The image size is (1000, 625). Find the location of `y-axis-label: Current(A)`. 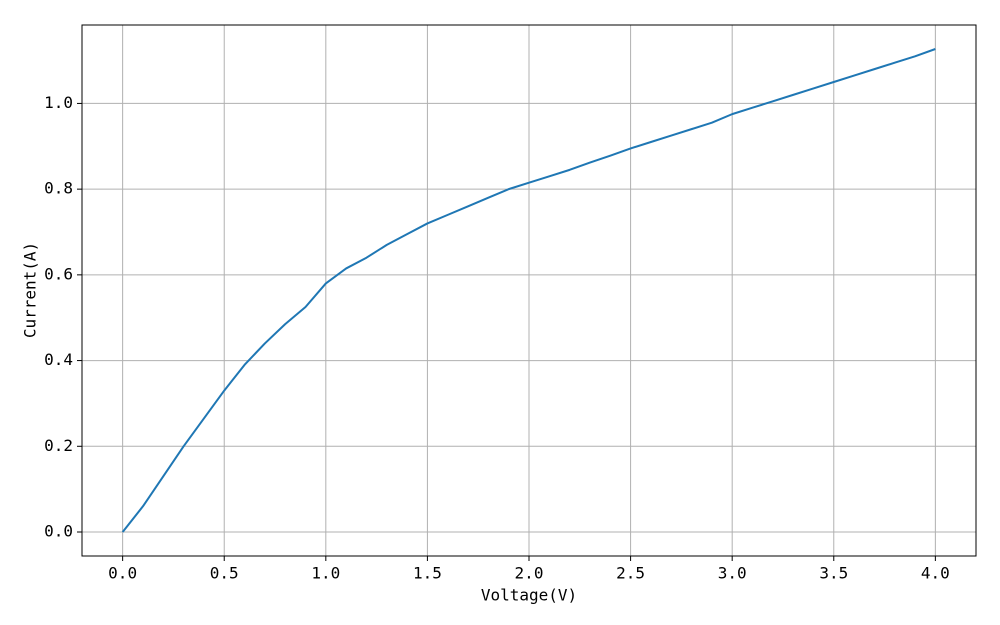

y-axis-label: Current(A) is located at coordinates (30, 290).